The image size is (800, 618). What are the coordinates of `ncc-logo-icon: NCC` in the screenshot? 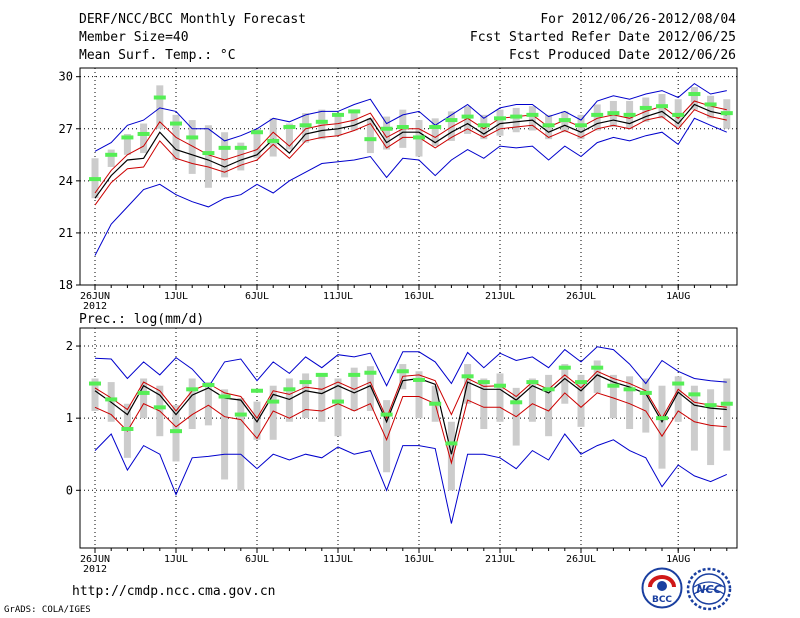 It's located at (709, 589).